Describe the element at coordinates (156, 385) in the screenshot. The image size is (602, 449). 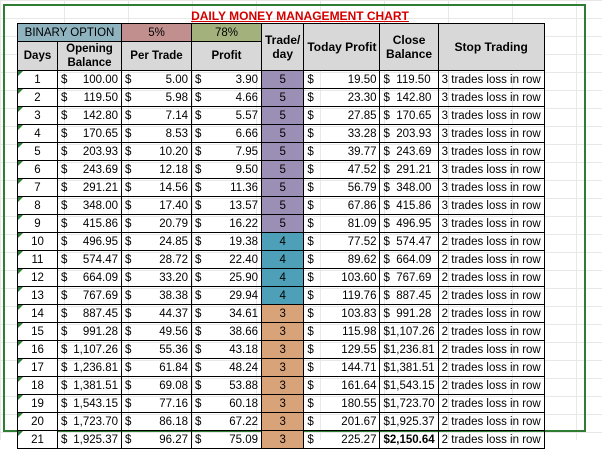
I see `per-trade-cell: $69.08` at that location.